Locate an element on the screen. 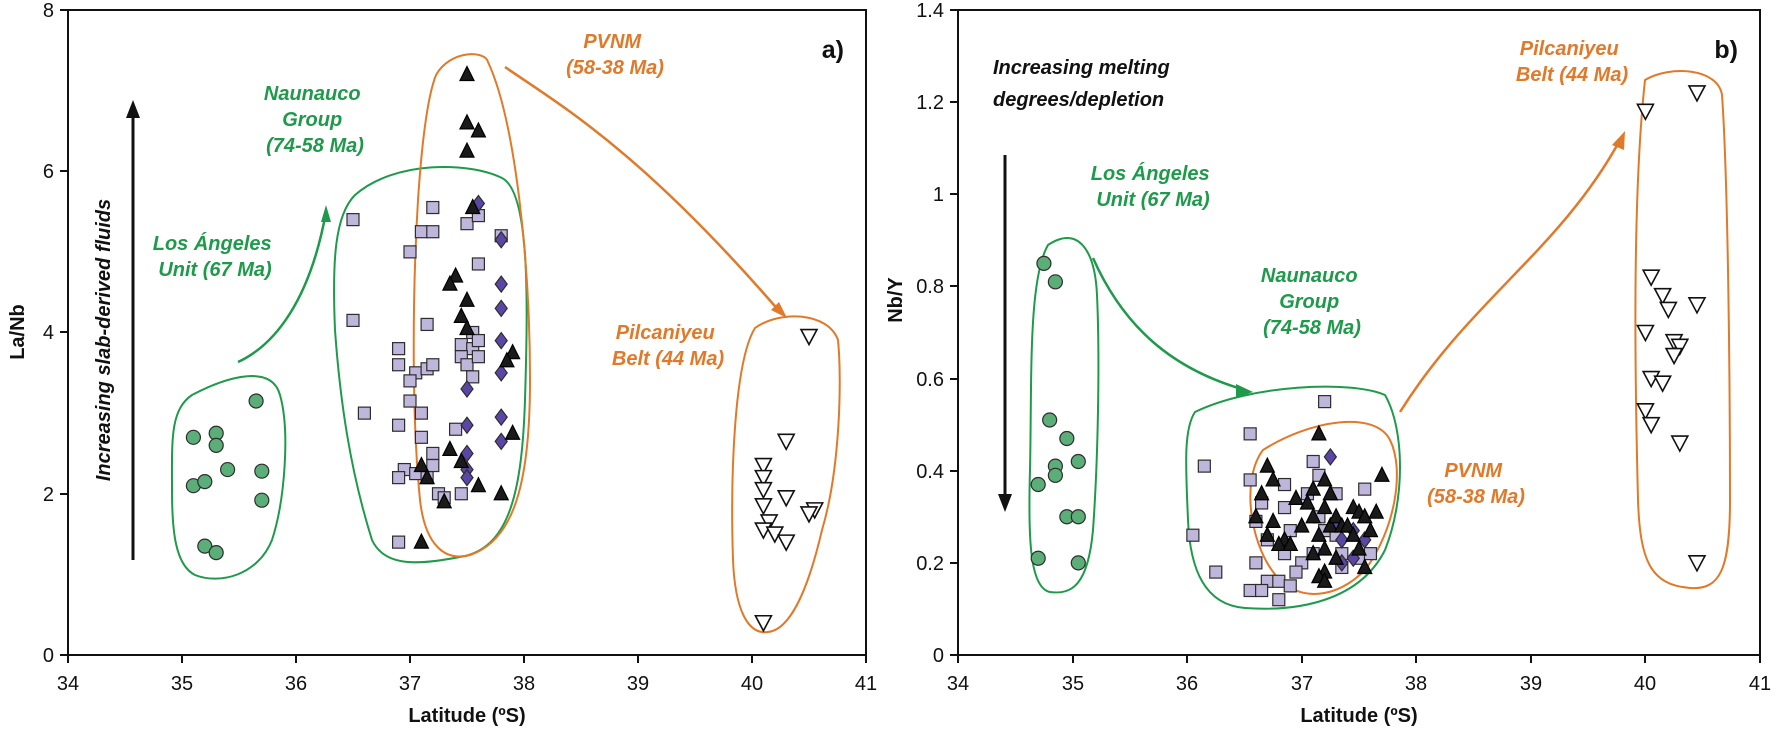 The height and width of the screenshot is (732, 1777). envelope-naunauco is located at coordinates (1293, 497).